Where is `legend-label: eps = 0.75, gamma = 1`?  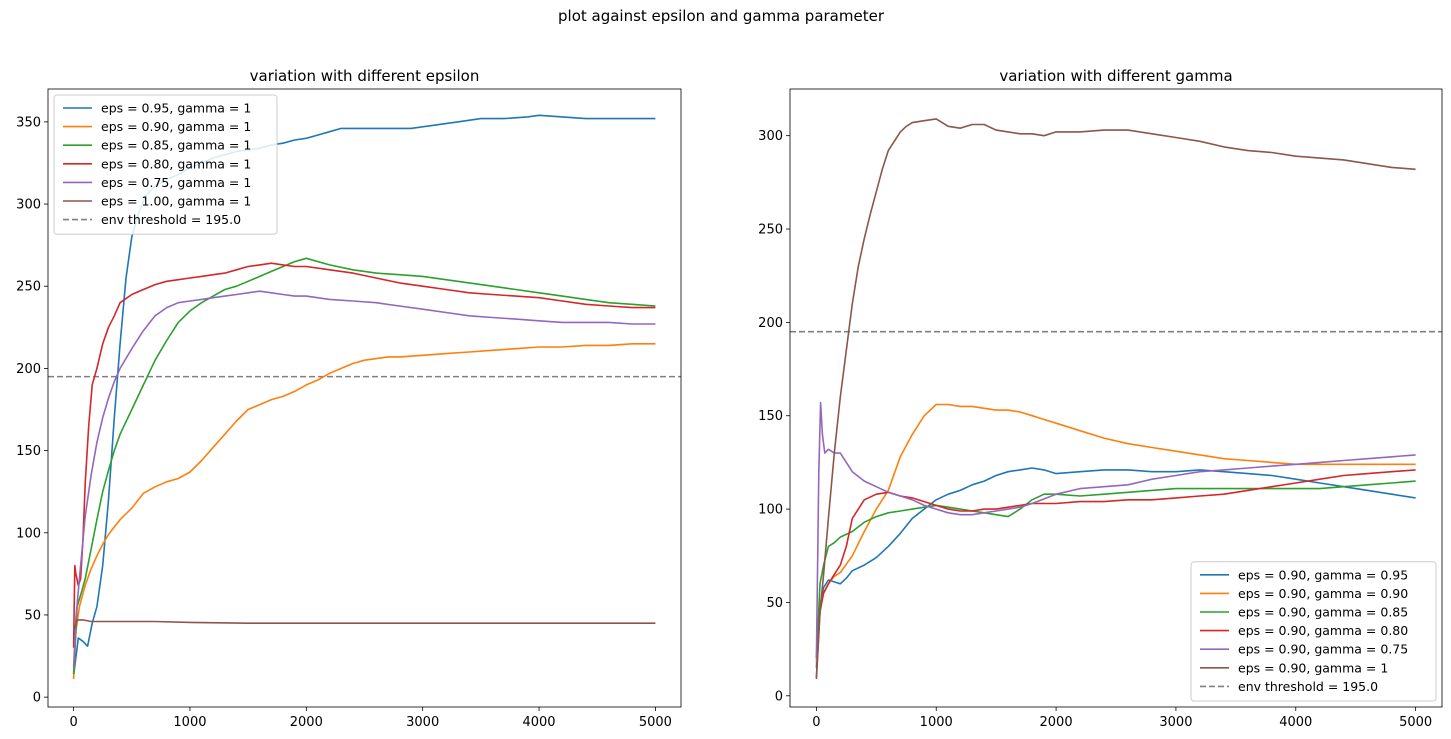 legend-label: eps = 0.75, gamma = 1 is located at coordinates (176, 182).